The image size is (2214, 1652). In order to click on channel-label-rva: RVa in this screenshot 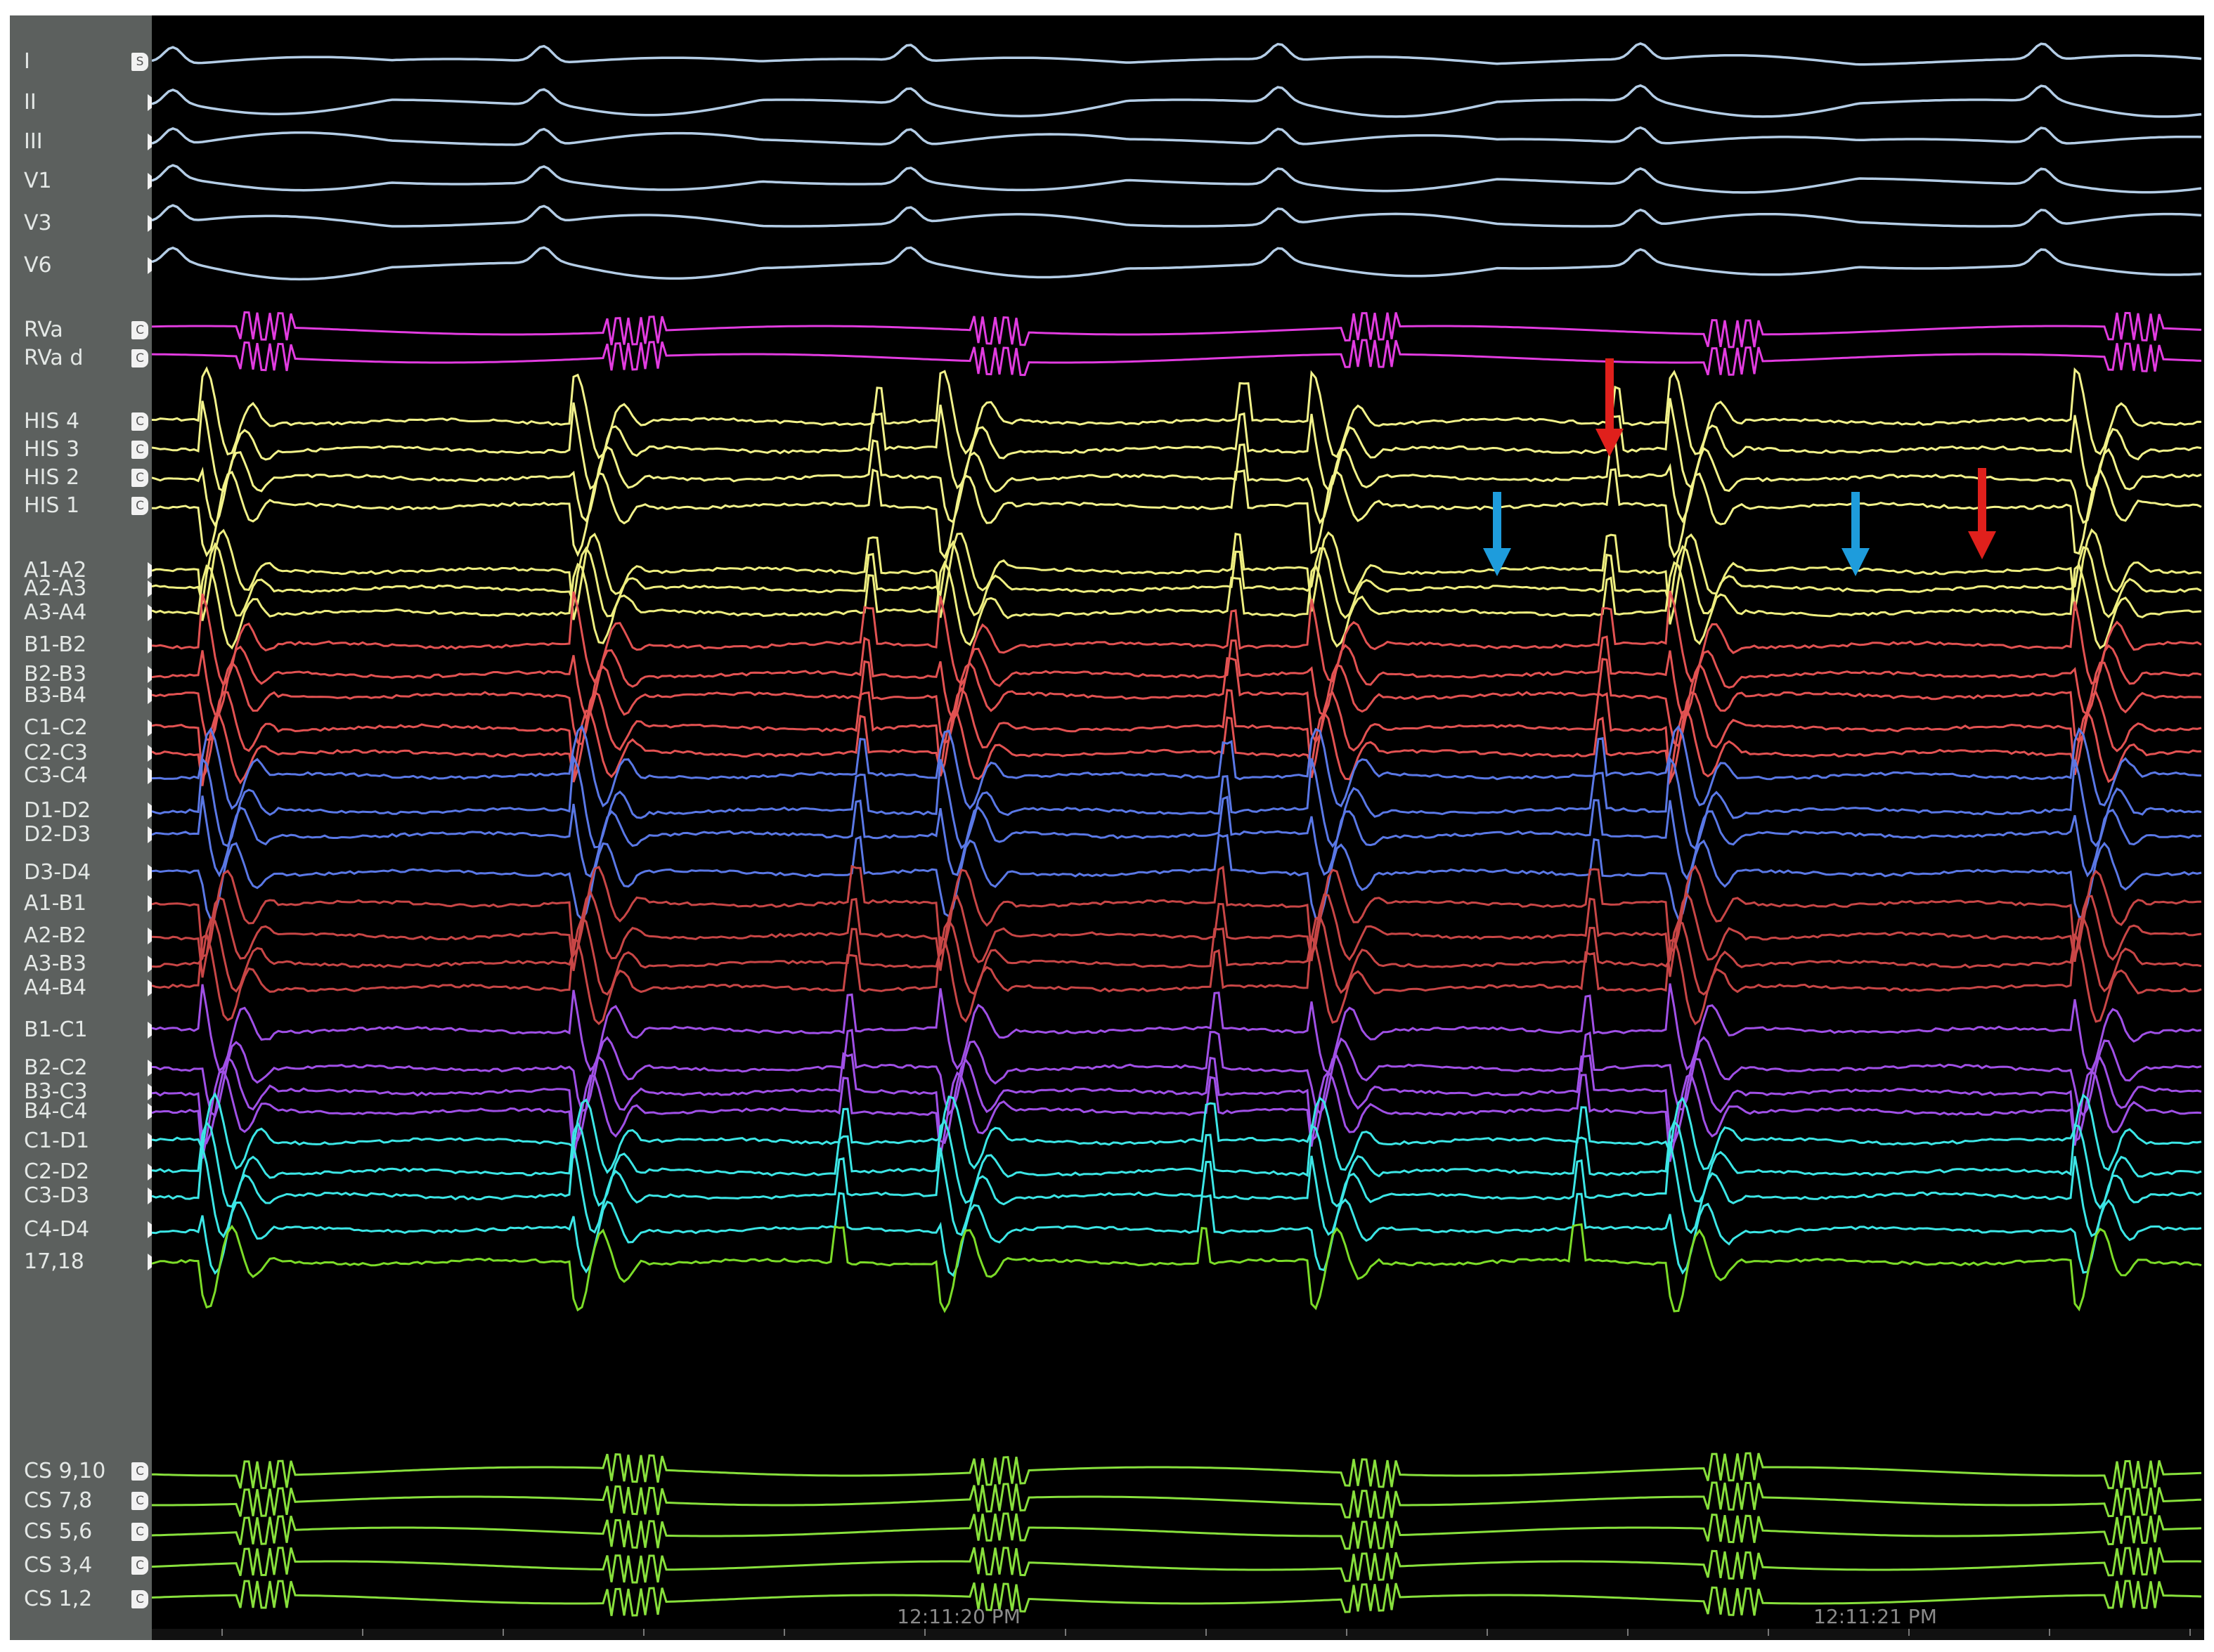, I will do `click(43, 330)`.